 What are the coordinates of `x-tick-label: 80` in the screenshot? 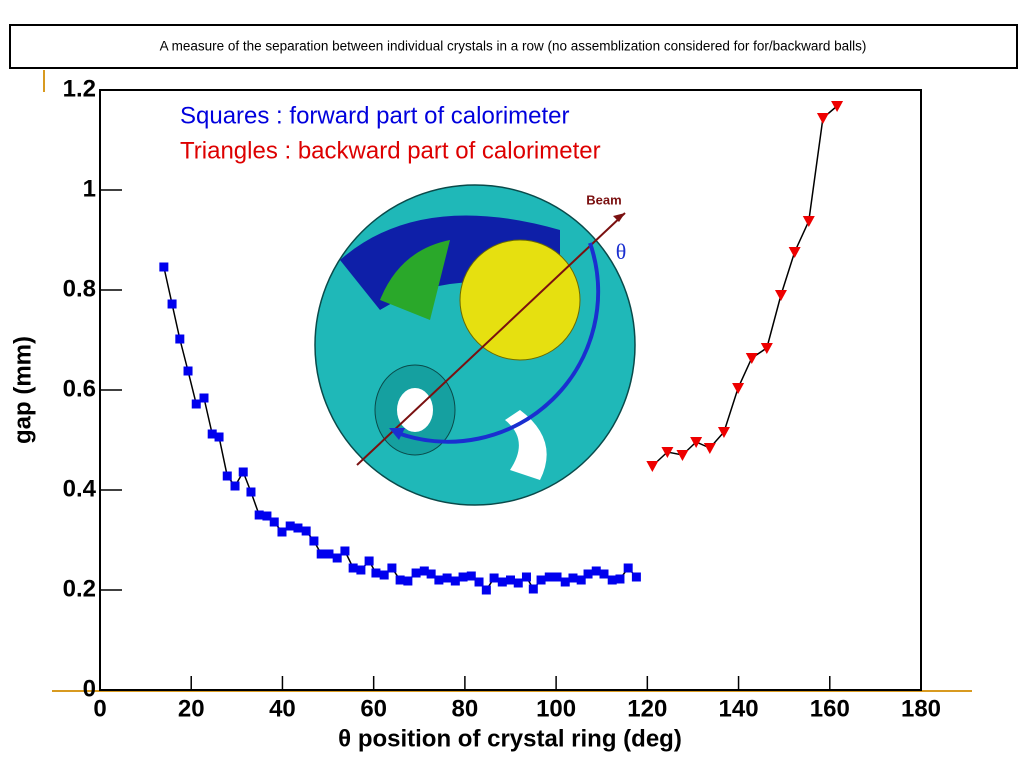 It's located at (465, 708).